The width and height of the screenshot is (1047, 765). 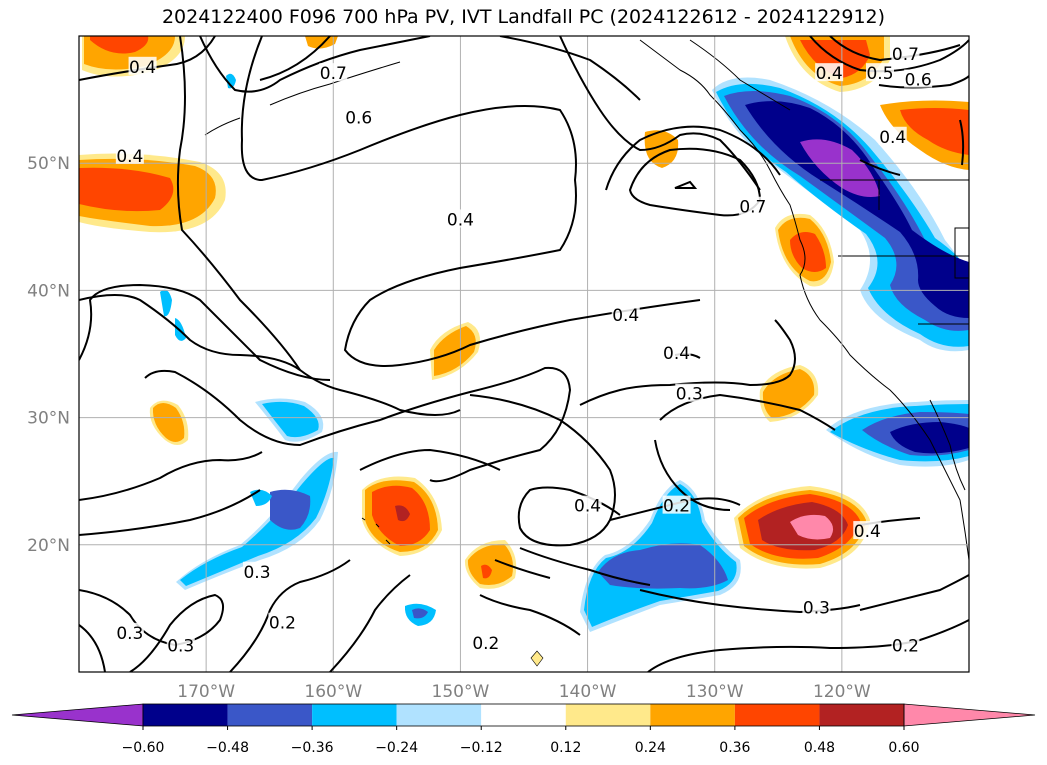 What do you see at coordinates (48, 546) in the screenshot?
I see `lat-tick-label: 20°N` at bounding box center [48, 546].